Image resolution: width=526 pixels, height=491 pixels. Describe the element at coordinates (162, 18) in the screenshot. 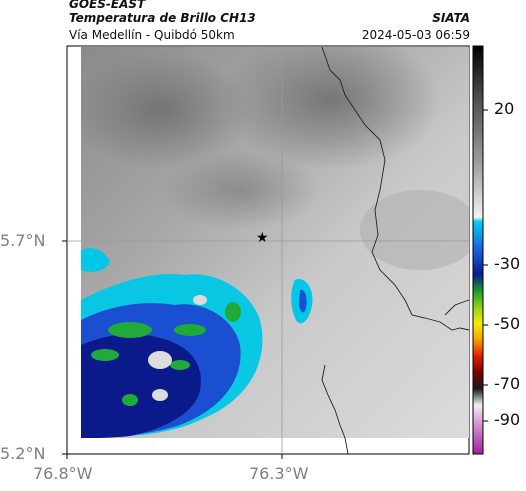

I see `product-title: Temperatura de Brillo CH13` at that location.